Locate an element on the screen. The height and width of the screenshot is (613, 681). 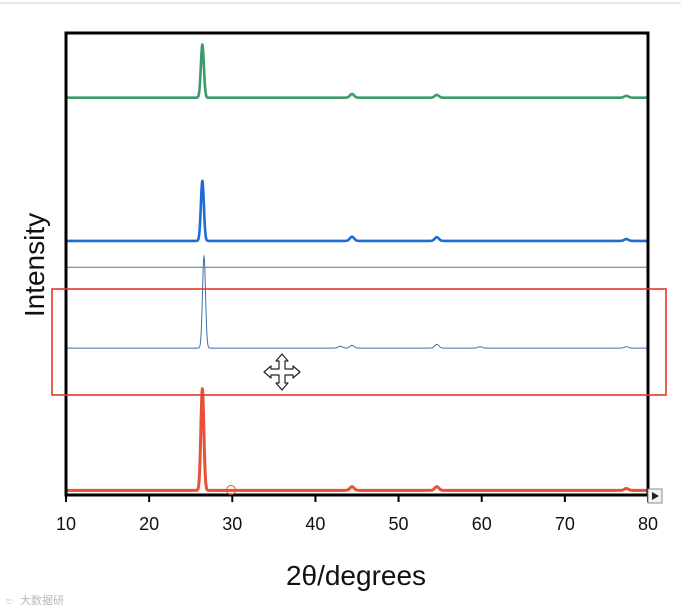
y-axis-title: Intensity is located at coordinates (34, 265).